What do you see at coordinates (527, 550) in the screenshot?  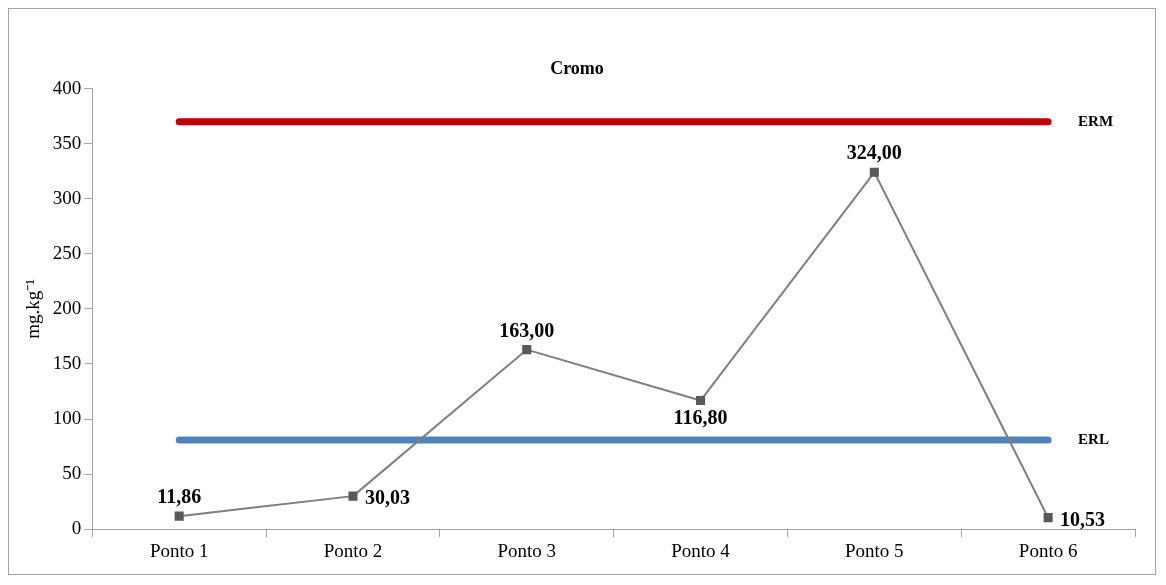 I see `x-tick-label: Ponto 3` at bounding box center [527, 550].